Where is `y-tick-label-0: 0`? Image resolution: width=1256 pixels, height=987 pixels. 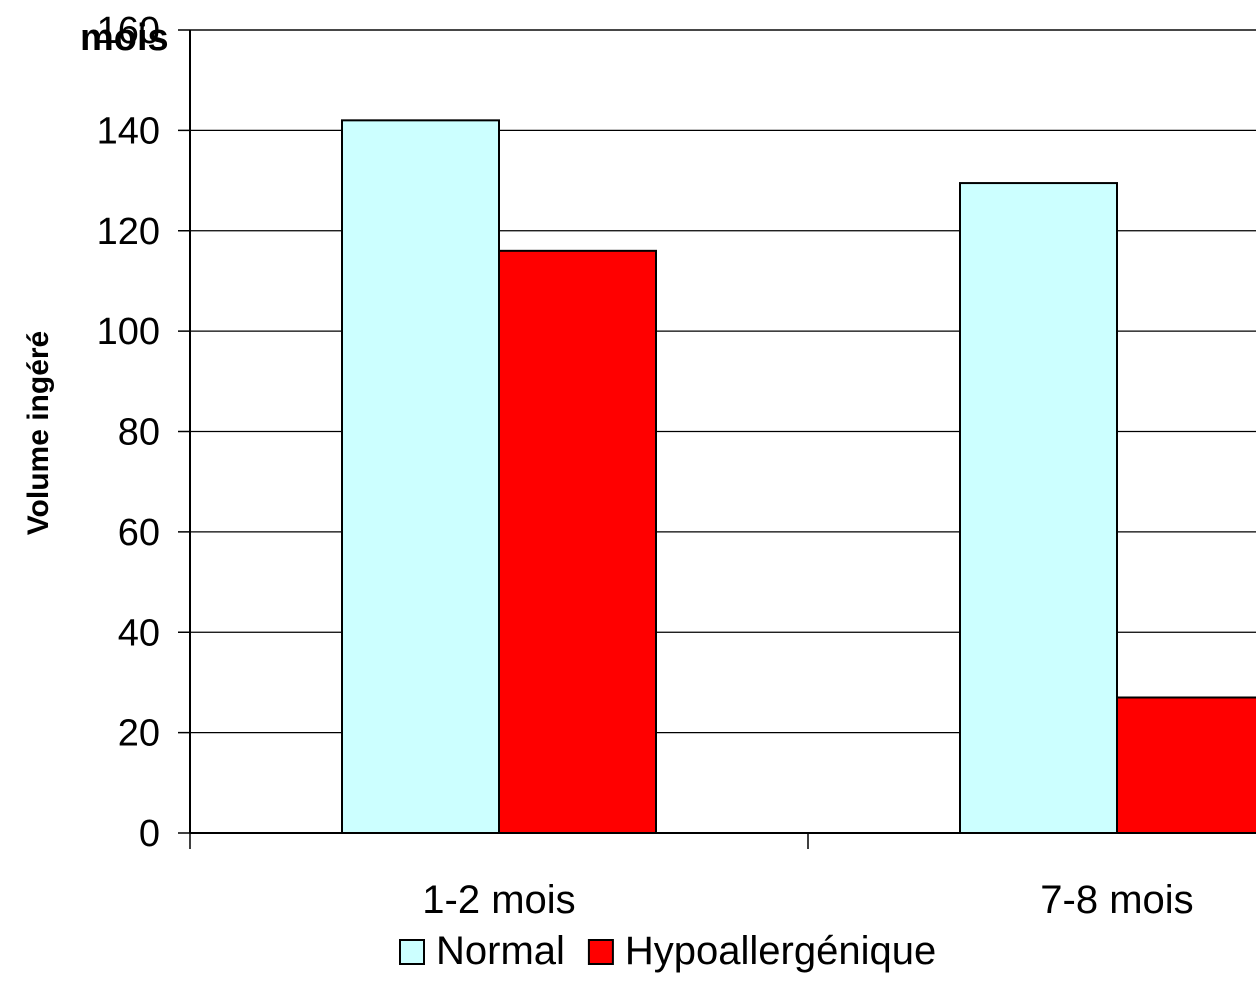 y-tick-label-0: 0 is located at coordinates (149, 834).